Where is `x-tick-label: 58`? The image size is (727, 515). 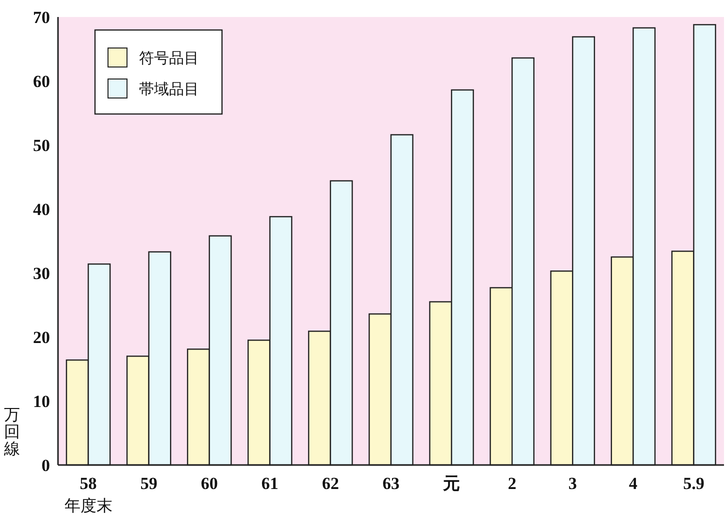
x-tick-label: 58 is located at coordinates (88, 483).